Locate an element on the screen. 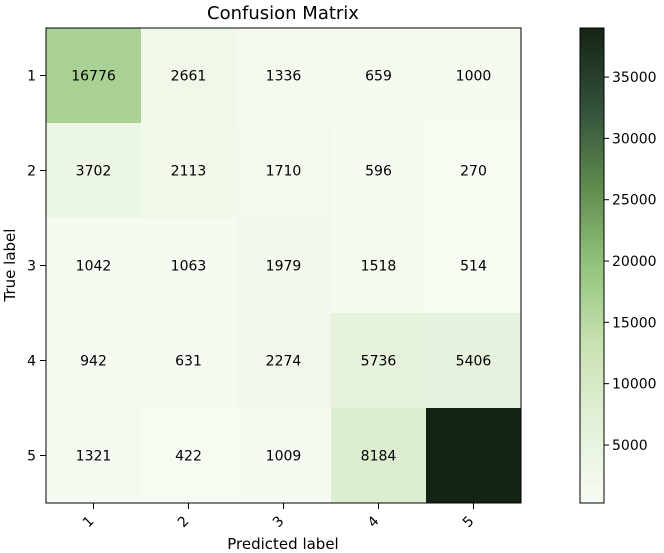  cell-value-label: 942 is located at coordinates (93, 362).